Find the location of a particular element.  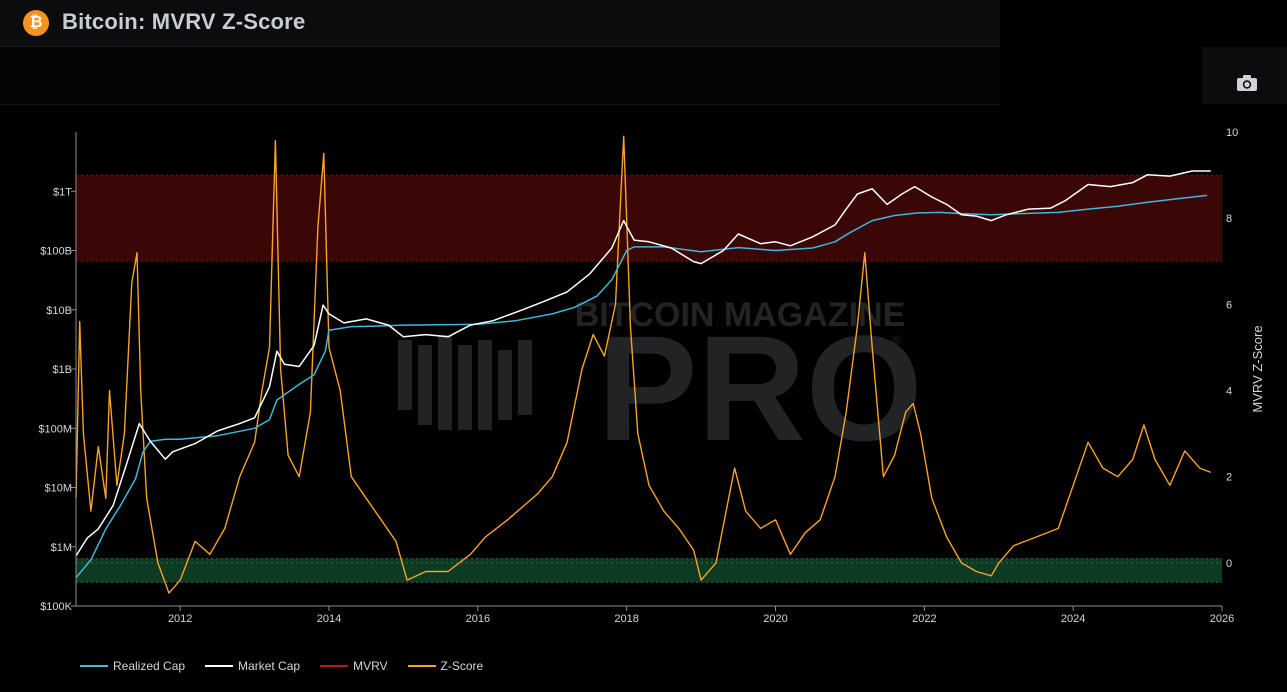

y-left-tick-label: $10B is located at coordinates (59, 311).